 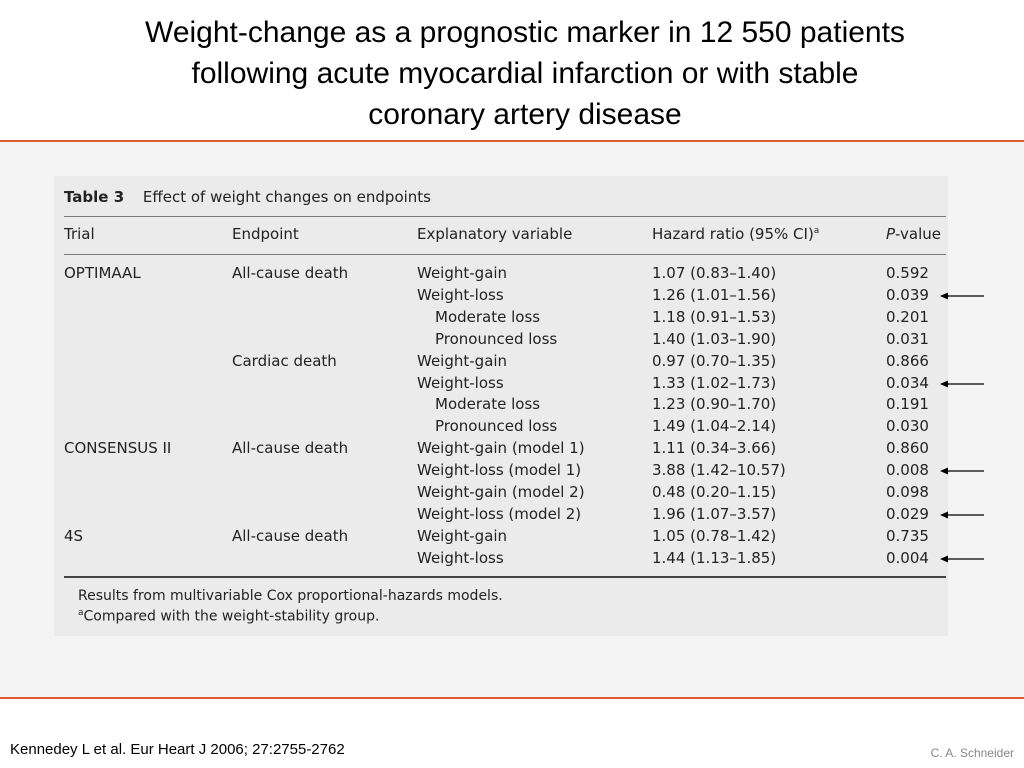 What do you see at coordinates (714, 535) in the screenshot?
I see `cell-hazard-ratio: 1.05 (0.78–1.42)` at bounding box center [714, 535].